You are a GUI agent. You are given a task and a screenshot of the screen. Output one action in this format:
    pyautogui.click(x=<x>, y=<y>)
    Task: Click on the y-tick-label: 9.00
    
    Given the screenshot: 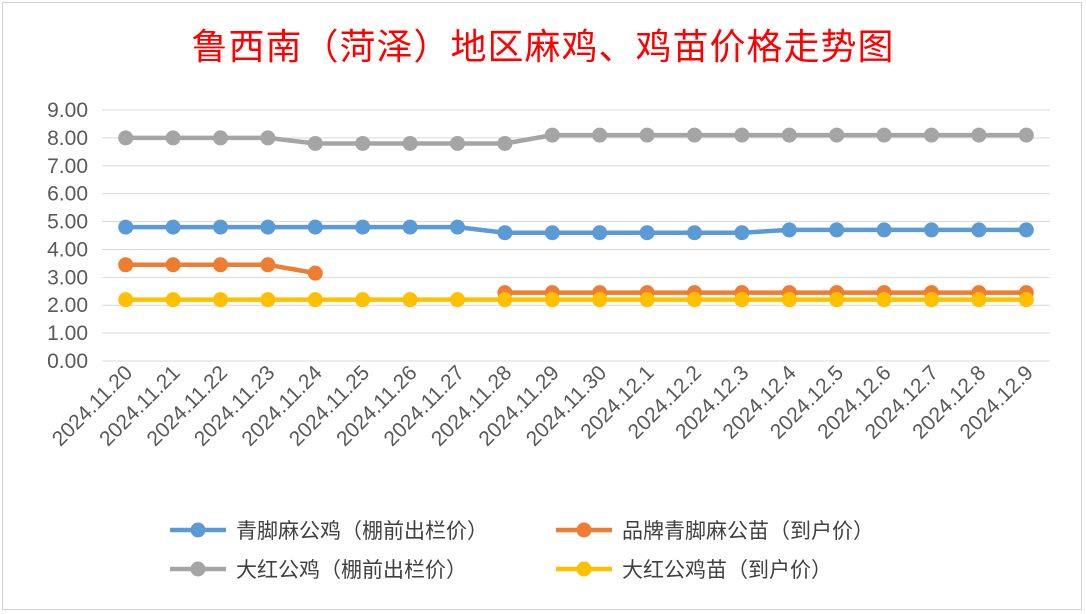 What is the action you would take?
    pyautogui.click(x=67, y=110)
    